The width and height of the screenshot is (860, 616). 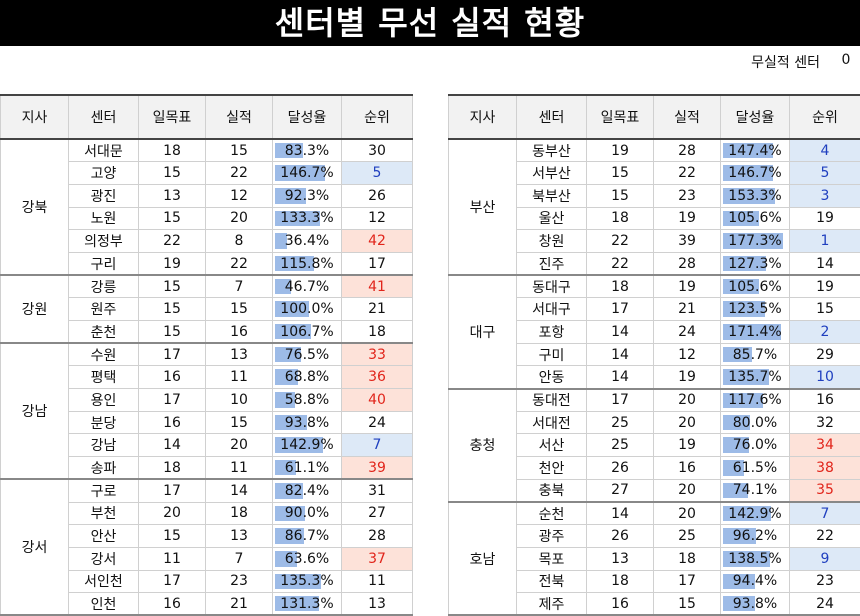 What do you see at coordinates (377, 218) in the screenshot?
I see `rank-cell: 12` at bounding box center [377, 218].